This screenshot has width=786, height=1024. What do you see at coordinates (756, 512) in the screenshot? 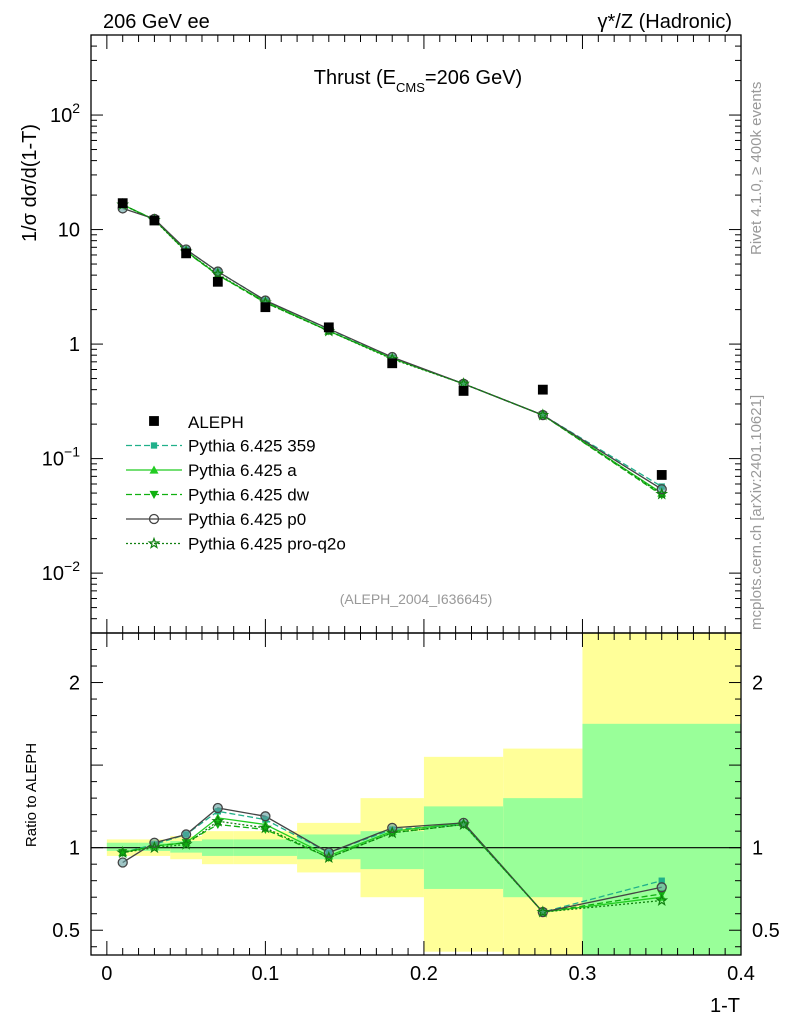
I see `side-label-mcplots: mcplots.cern.ch [arXiv:2401.10621]` at bounding box center [756, 512].